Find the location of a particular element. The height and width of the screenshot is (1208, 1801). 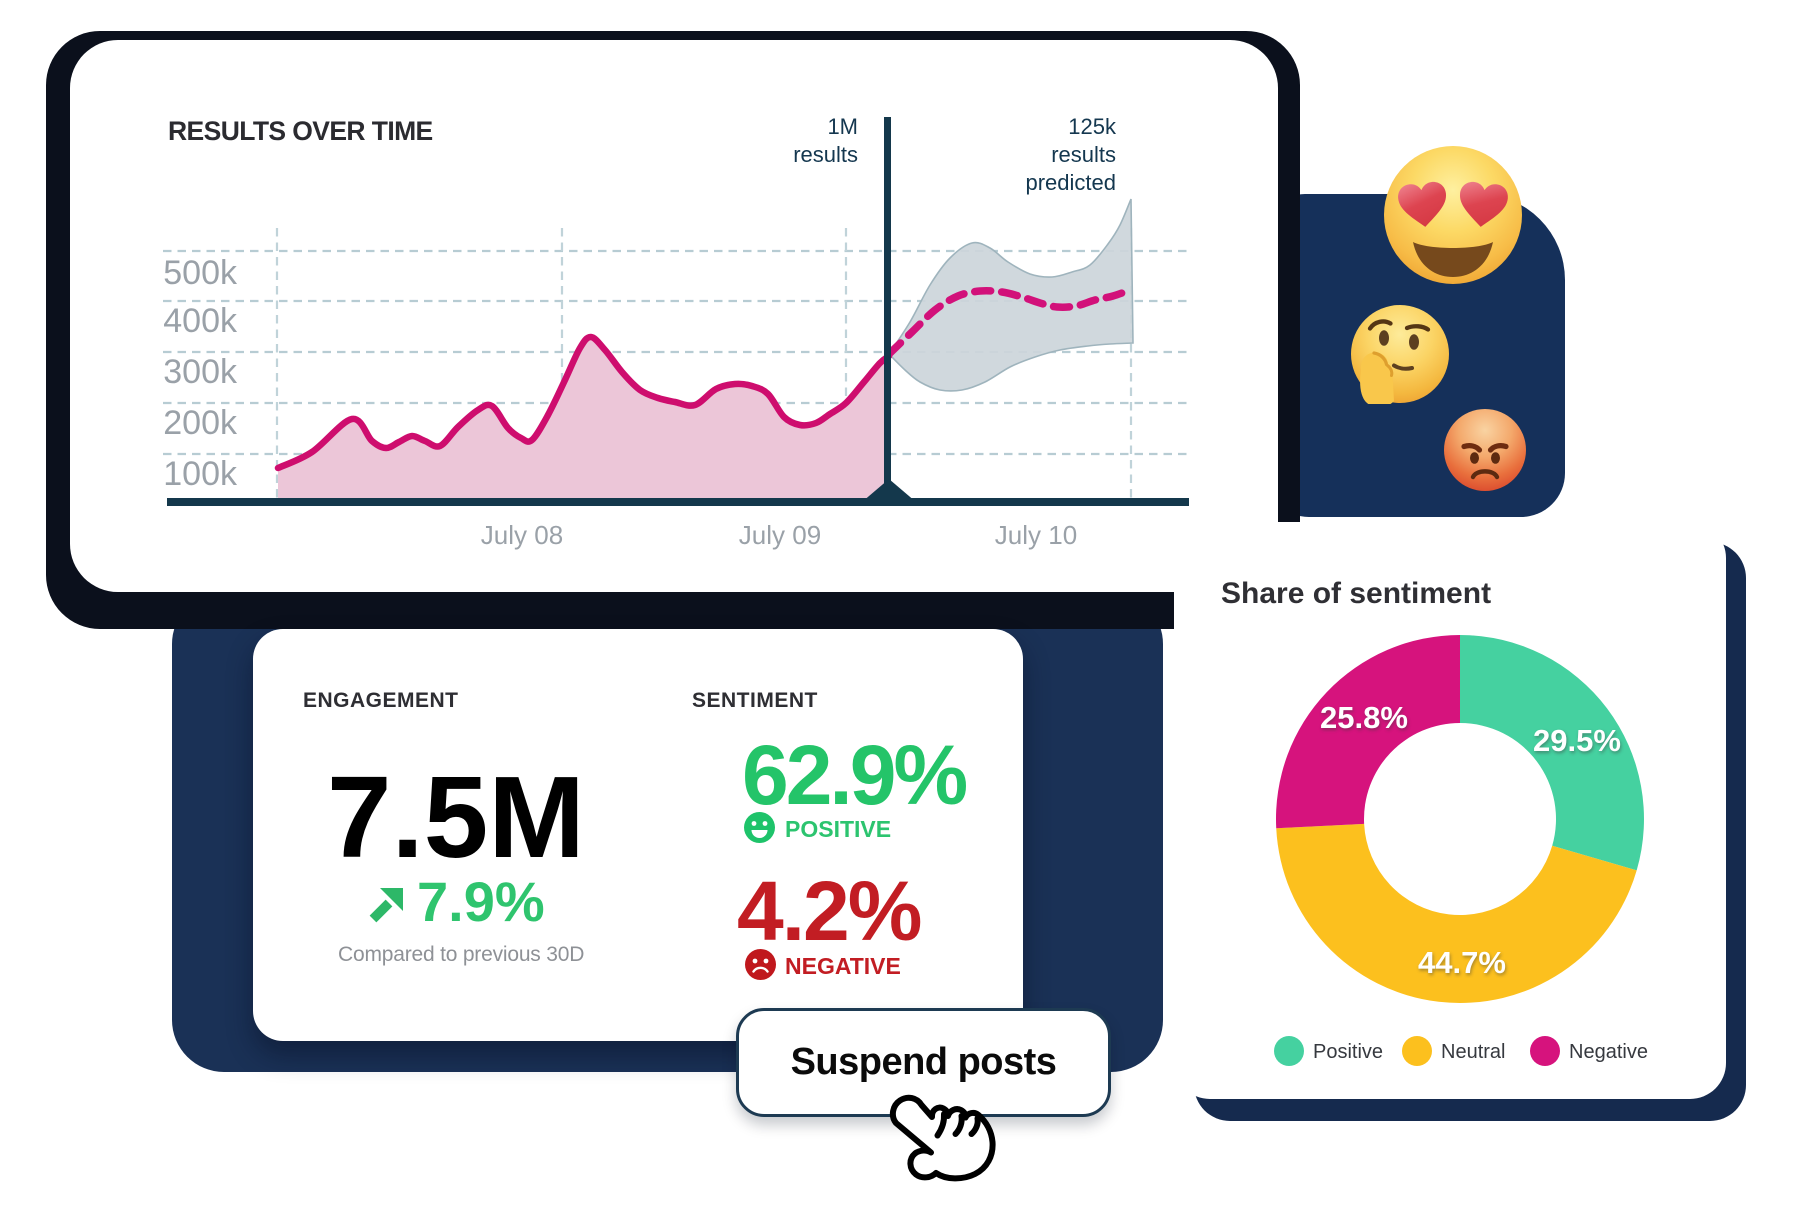

svg-text: predicted is located at coordinates (1070, 182).